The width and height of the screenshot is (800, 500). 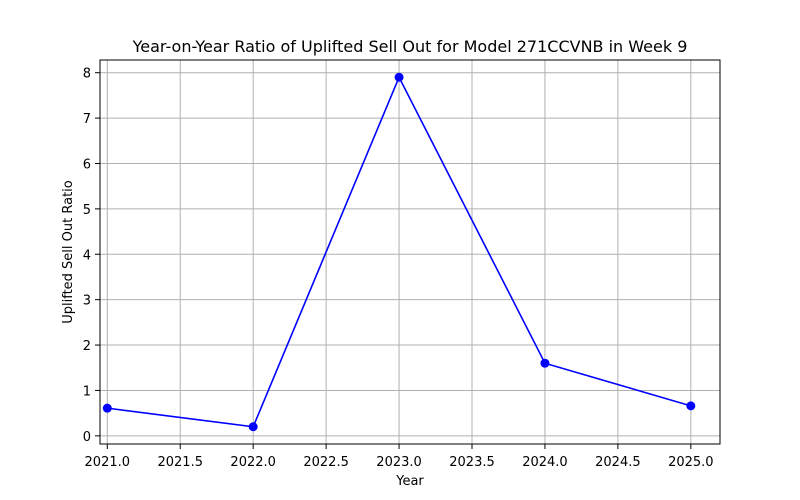 I want to click on x-tick-label: 2022.5, so click(x=326, y=462).